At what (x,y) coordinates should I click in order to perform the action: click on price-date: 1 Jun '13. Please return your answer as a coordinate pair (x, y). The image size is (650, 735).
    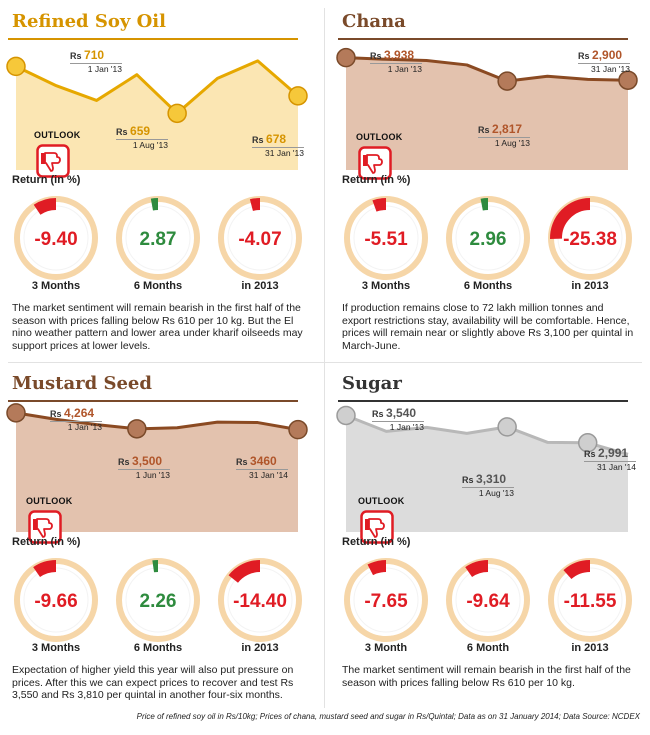
    Looking at the image, I should click on (152, 475).